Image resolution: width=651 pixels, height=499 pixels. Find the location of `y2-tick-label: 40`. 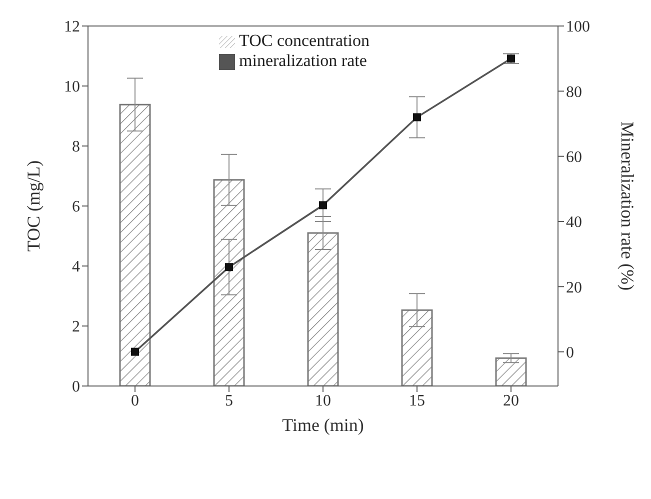

y2-tick-label: 40 is located at coordinates (574, 223).